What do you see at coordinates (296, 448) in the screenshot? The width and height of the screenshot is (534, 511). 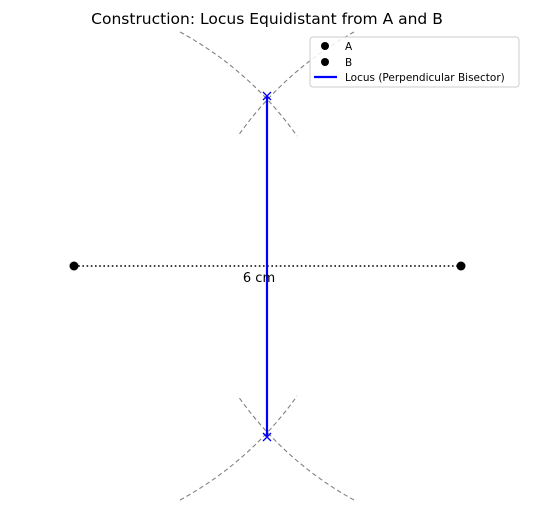 I see `arc-from-b-lower` at bounding box center [296, 448].